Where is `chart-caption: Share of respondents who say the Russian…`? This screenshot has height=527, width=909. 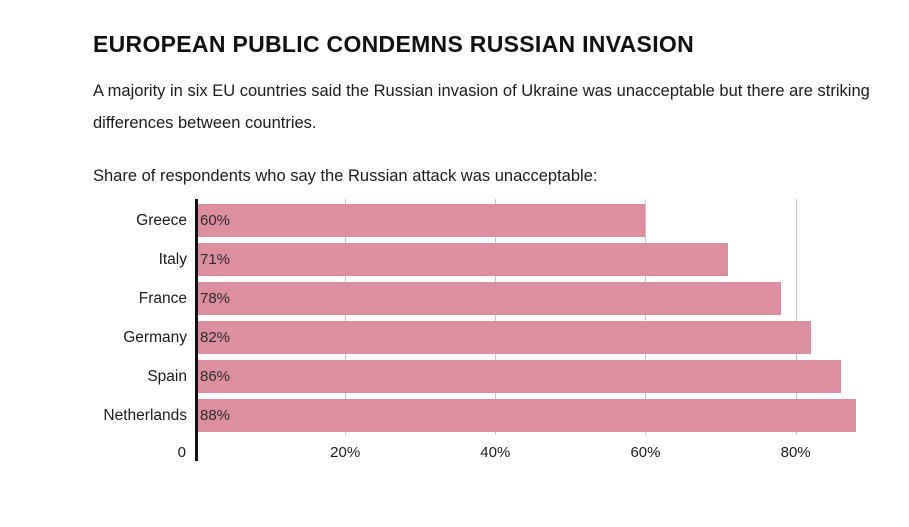
chart-caption: Share of respondents who say the Russian… is located at coordinates (345, 176).